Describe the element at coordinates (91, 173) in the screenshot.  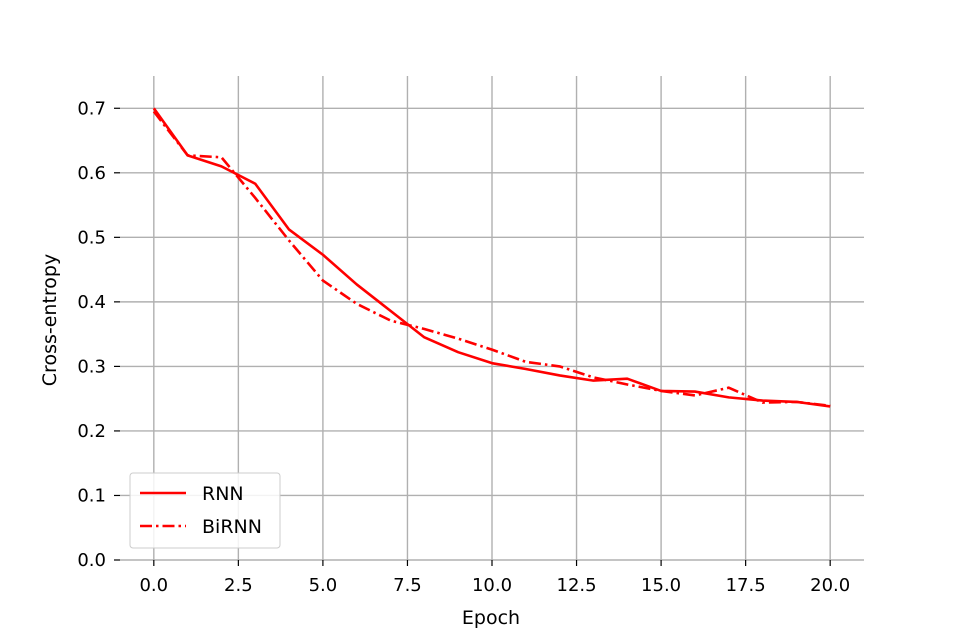
I see `y-tick-label: 0.6` at that location.